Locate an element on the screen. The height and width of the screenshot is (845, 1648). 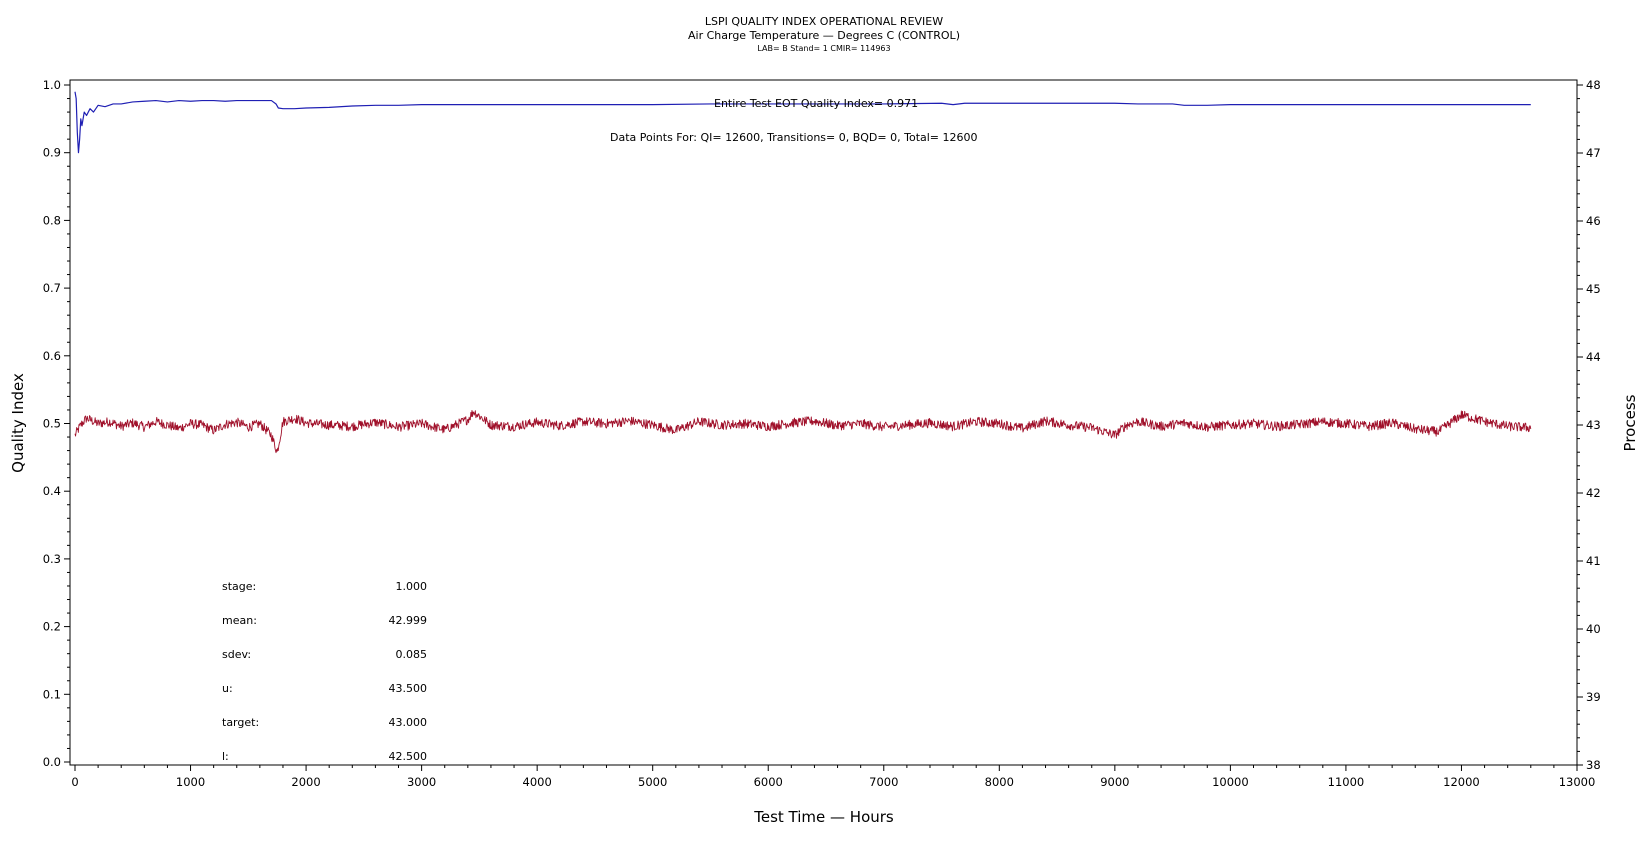
y-right-tick-label: 42 is located at coordinates (1593, 493).